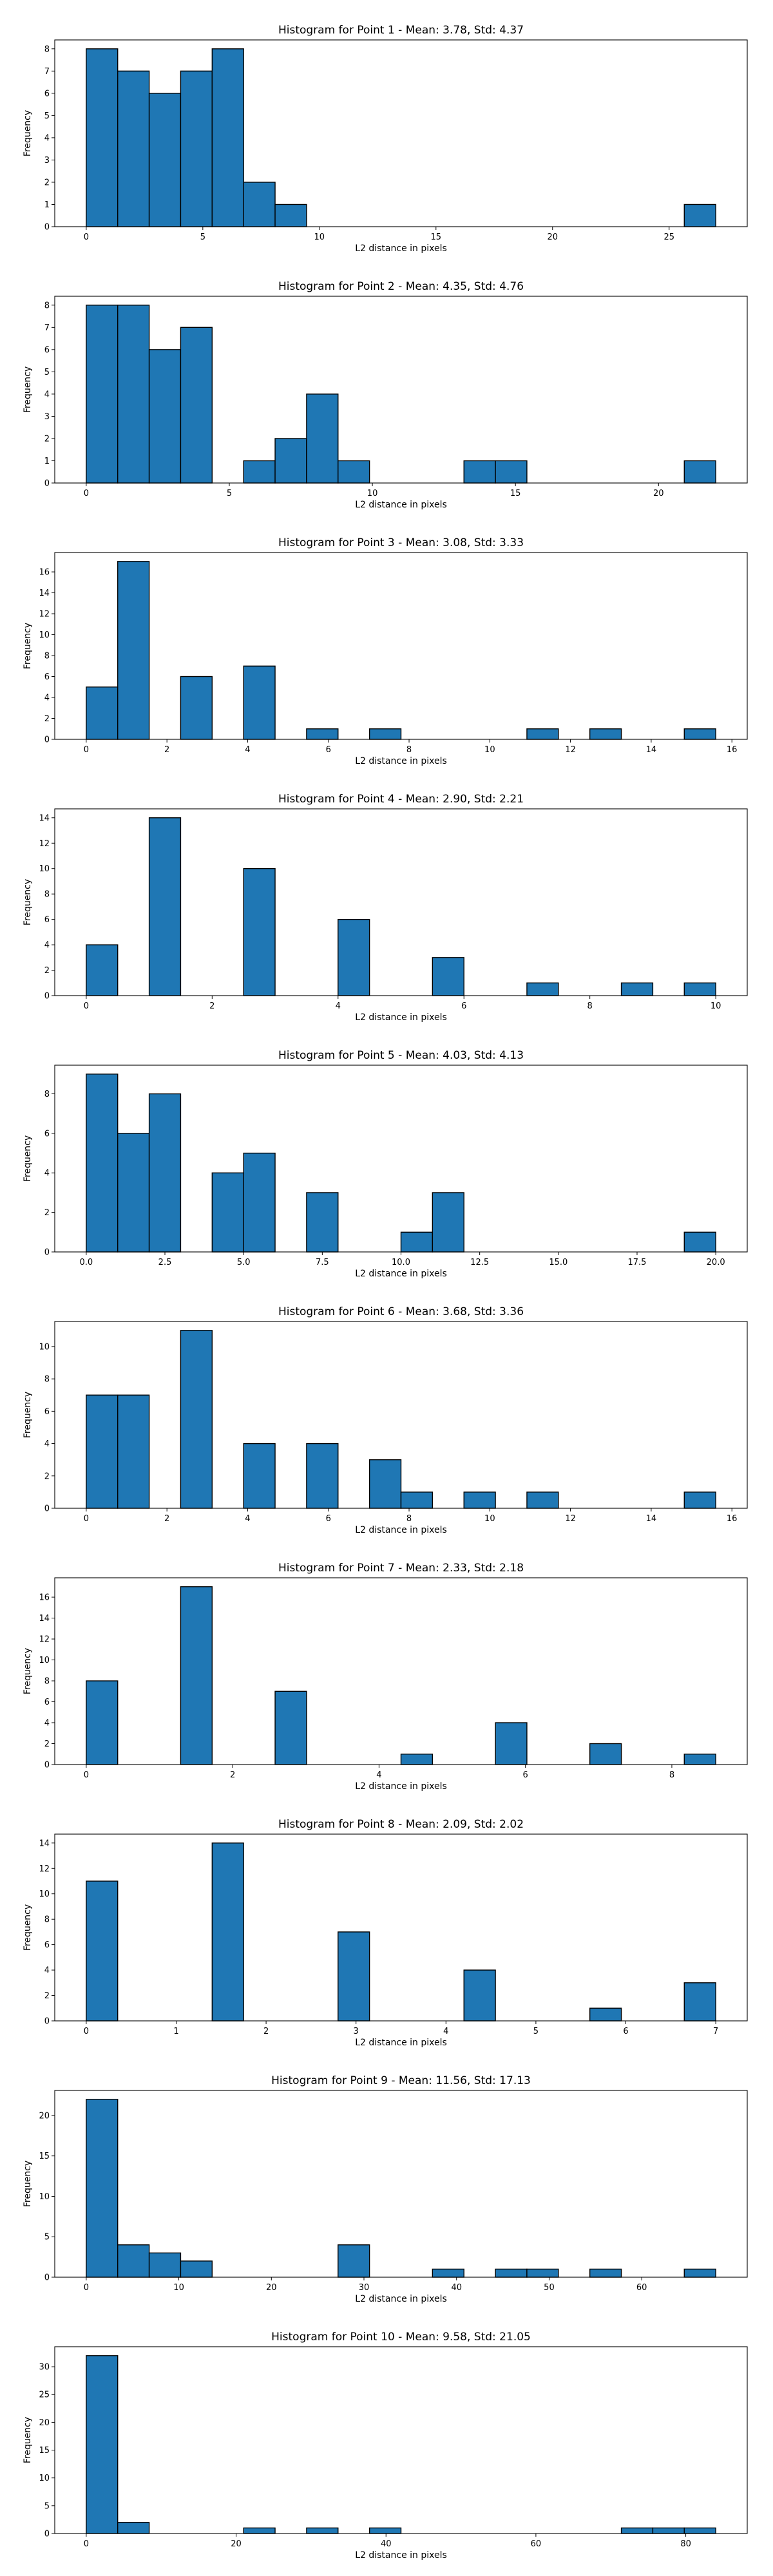 The height and width of the screenshot is (2576, 773). I want to click on y-tick-label: 15, so click(44, 2451).